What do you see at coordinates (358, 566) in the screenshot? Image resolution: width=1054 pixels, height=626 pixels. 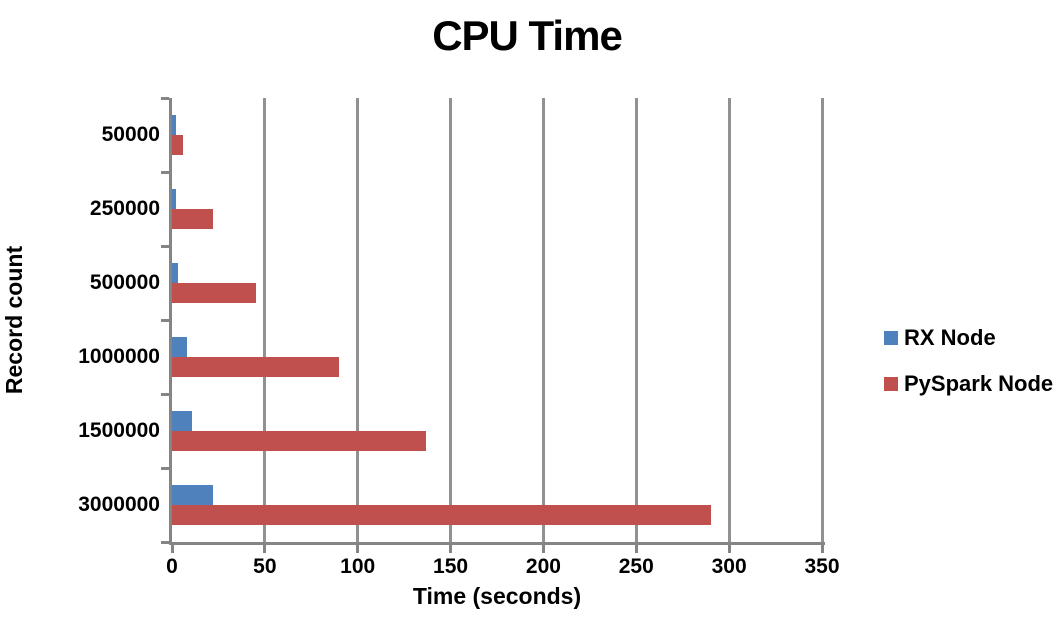 I see `x-tick-label-100: 100` at bounding box center [358, 566].